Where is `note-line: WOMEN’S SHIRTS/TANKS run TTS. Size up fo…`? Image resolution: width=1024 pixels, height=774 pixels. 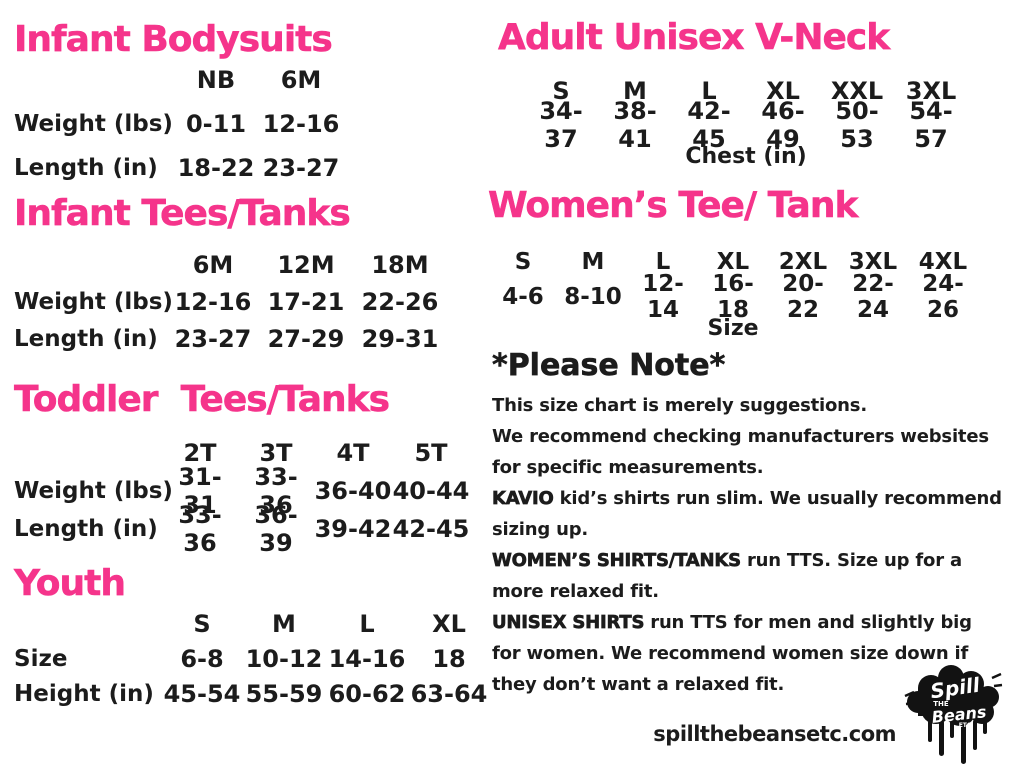 note-line: WOMEN’S SHIRTS/TANKS run TTS. Size up fo… is located at coordinates (747, 560).